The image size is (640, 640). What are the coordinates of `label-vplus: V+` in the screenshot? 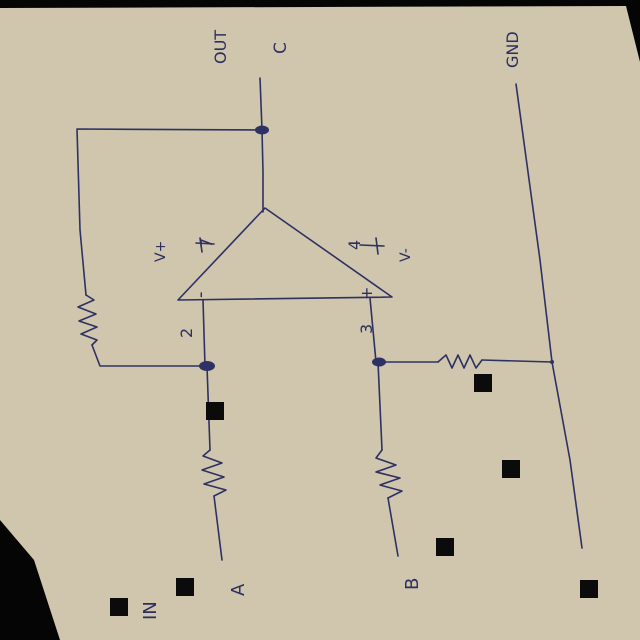 It's located at (161, 251).